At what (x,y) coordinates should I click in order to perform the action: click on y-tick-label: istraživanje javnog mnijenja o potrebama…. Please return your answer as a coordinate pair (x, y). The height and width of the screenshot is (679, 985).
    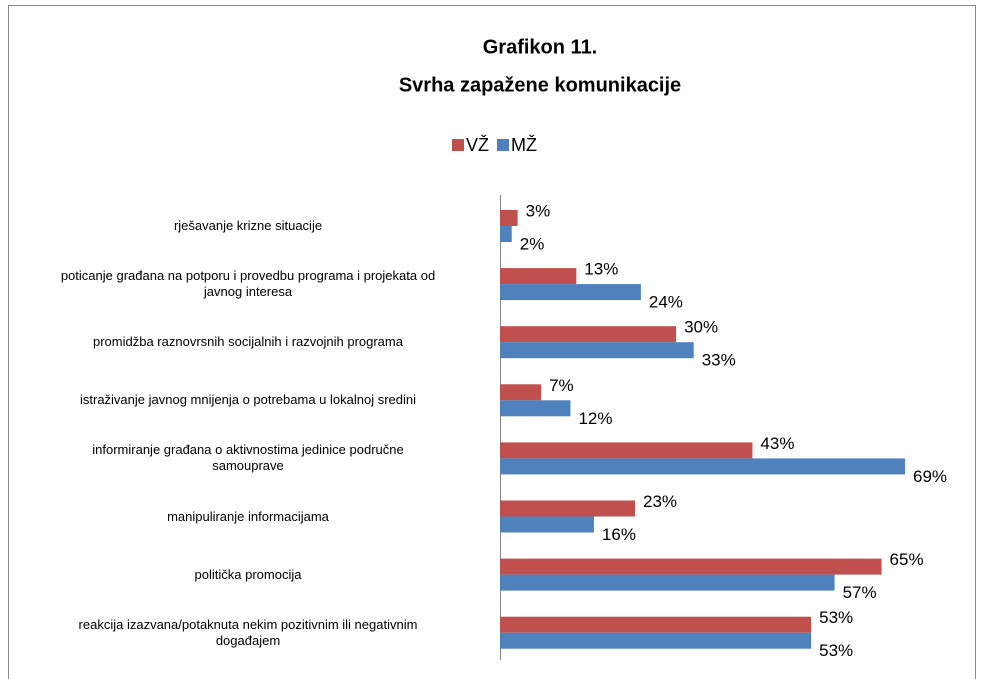
    Looking at the image, I should click on (248, 400).